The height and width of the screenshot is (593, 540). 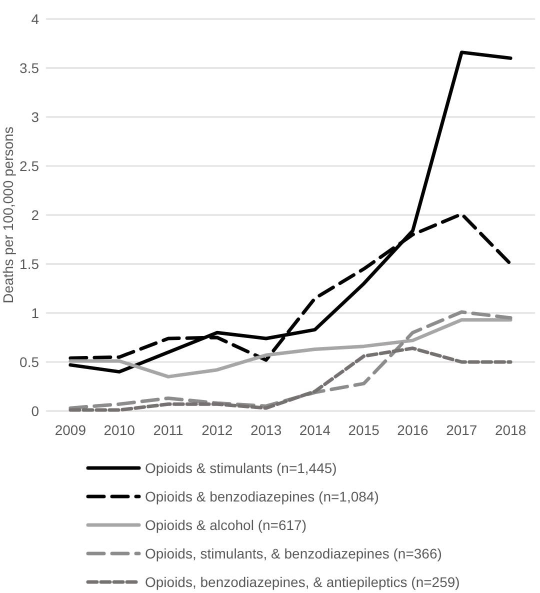 I want to click on y-tick-label: 3, so click(x=35, y=116).